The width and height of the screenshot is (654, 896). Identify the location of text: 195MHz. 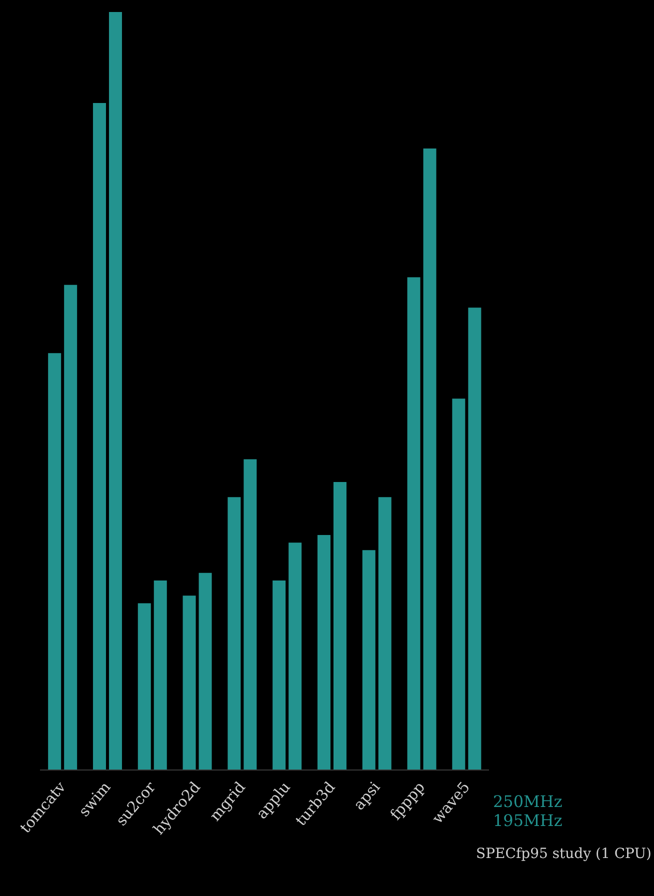
(527, 820).